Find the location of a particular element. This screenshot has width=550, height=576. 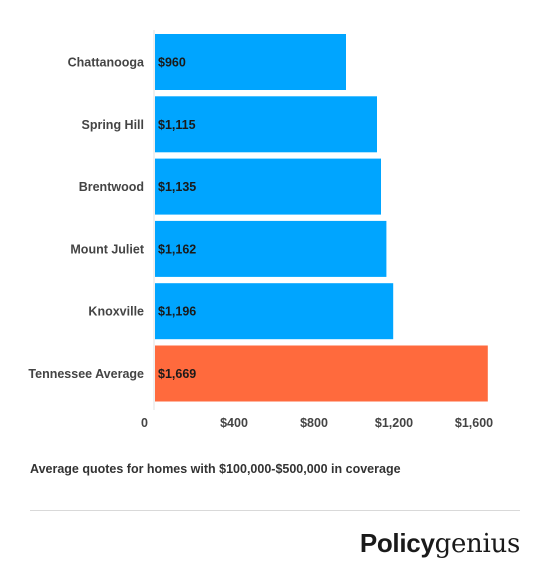

logo-part-genius: genius is located at coordinates (477, 544).